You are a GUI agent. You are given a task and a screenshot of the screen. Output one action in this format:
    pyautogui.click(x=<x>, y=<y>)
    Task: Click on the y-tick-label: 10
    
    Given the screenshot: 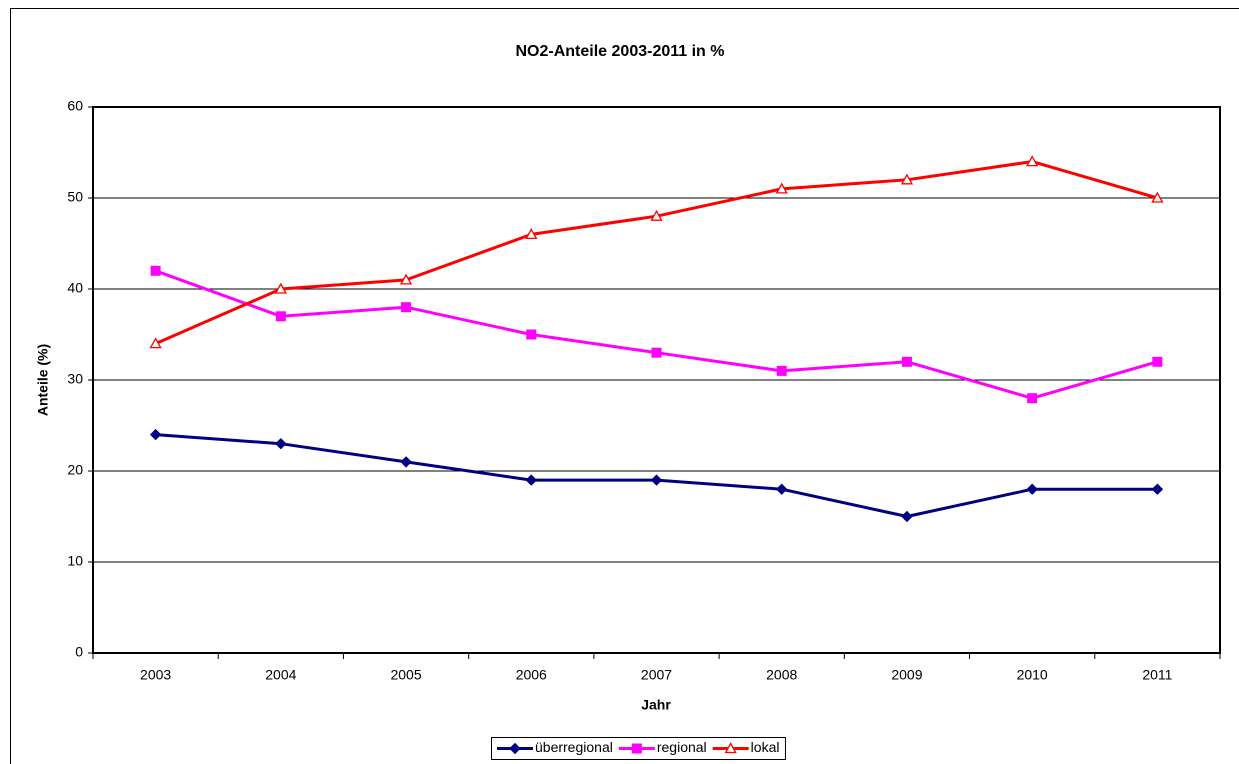 What is the action you would take?
    pyautogui.click(x=75, y=561)
    